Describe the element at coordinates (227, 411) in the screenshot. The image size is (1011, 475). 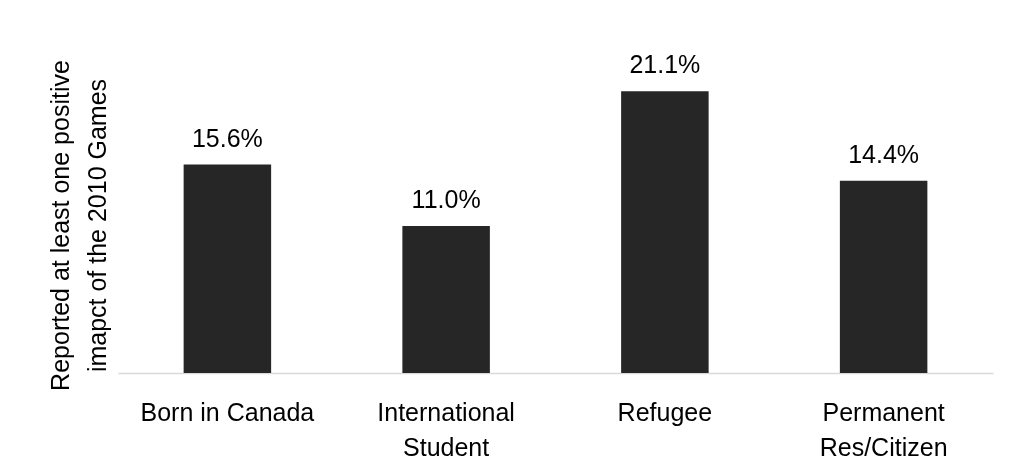
I see `x-tick-label: Born in Canada` at that location.